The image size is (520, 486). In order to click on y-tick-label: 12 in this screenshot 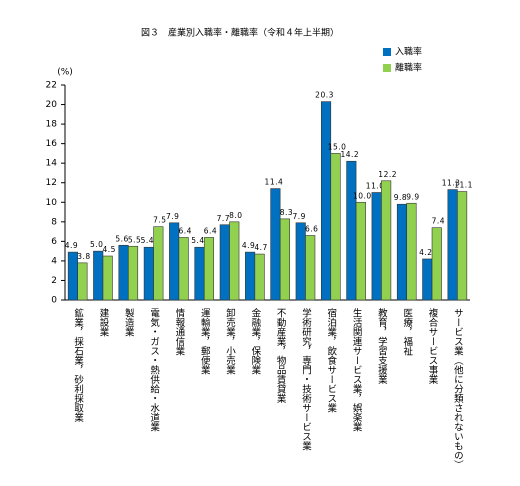, I will do `click(51, 183)`.